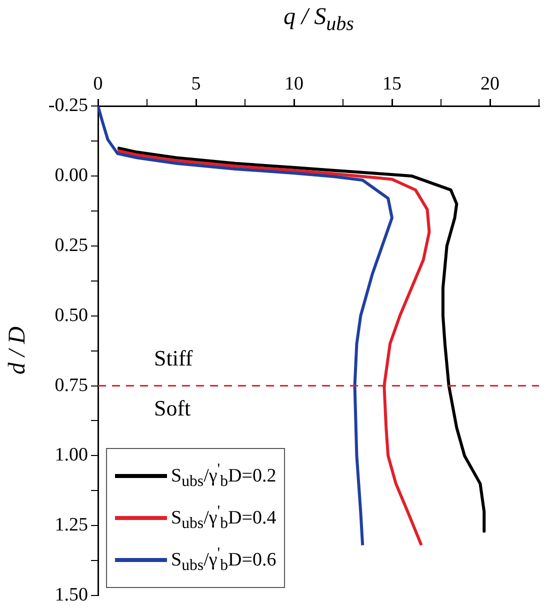  I want to click on y-tick-label: 0.50, so click(71, 315).